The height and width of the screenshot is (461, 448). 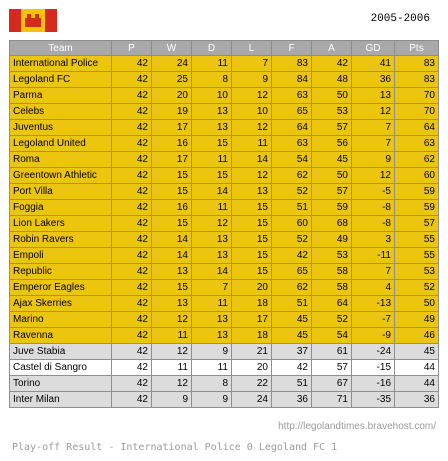 What do you see at coordinates (251, 191) in the screenshot?
I see `cell-lost: 13` at bounding box center [251, 191].